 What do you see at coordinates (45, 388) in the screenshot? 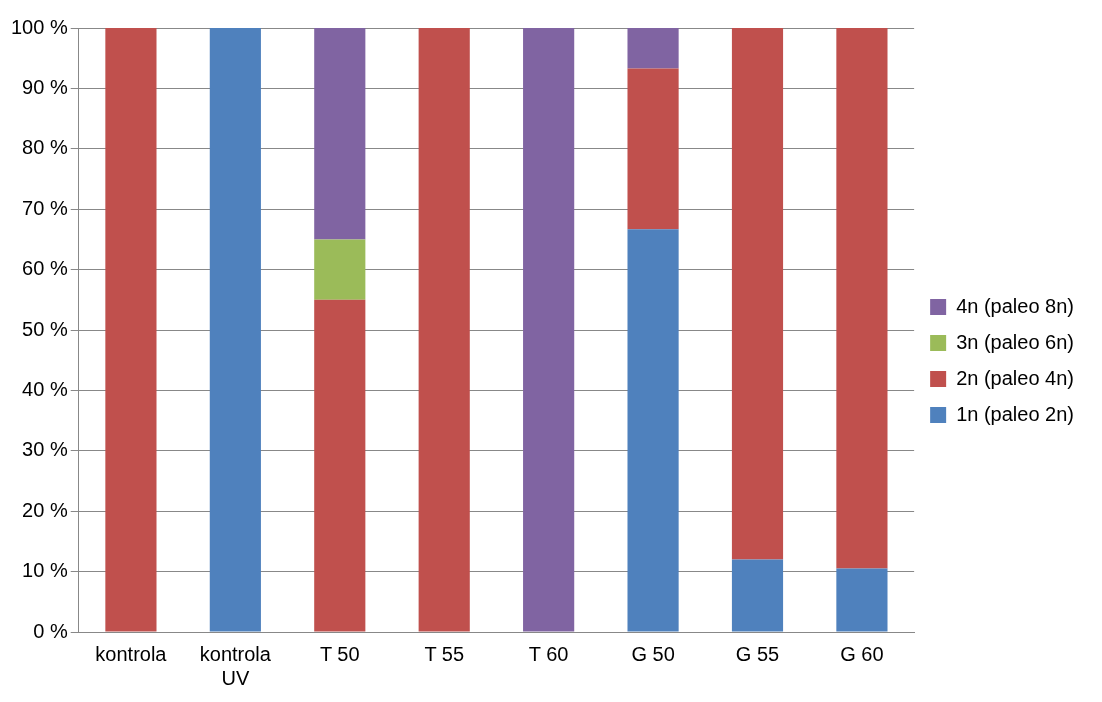
I see `y-tick-label: 40 %` at bounding box center [45, 388].